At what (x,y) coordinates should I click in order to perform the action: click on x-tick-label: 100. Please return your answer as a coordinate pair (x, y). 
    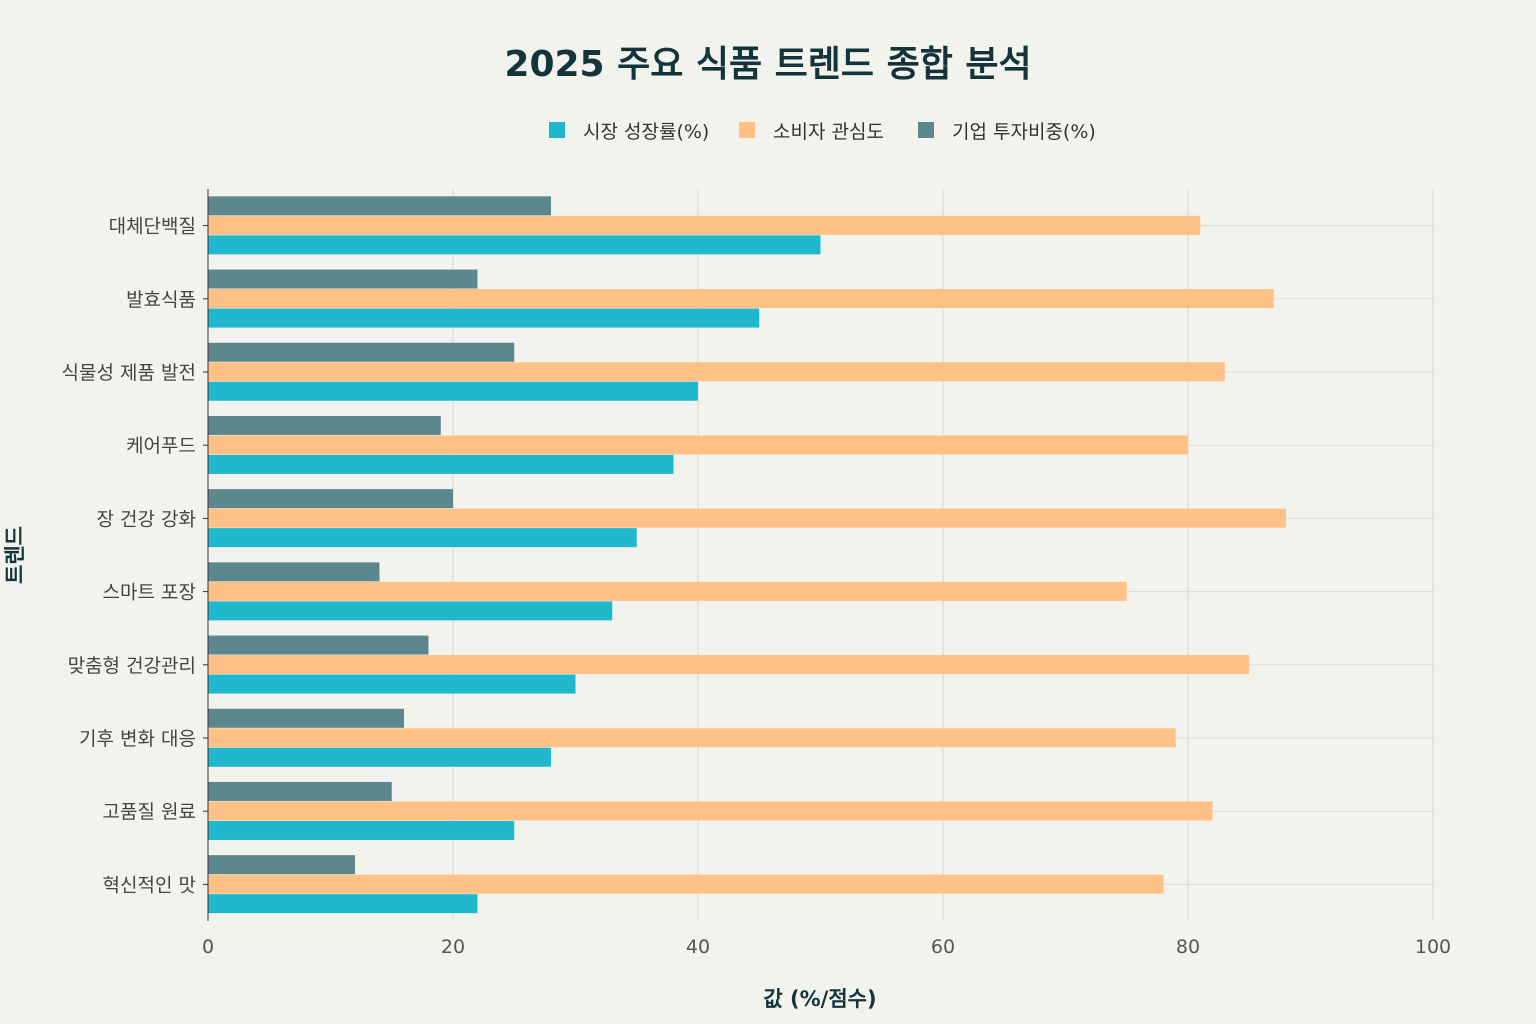
    Looking at the image, I should click on (1433, 947).